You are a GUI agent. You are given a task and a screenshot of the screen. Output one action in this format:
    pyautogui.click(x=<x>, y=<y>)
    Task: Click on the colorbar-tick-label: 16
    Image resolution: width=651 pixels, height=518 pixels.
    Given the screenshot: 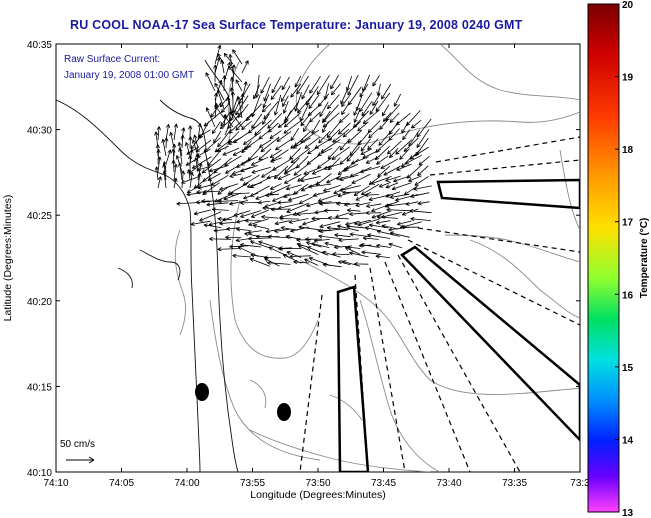 What is the action you would take?
    pyautogui.click(x=628, y=295)
    